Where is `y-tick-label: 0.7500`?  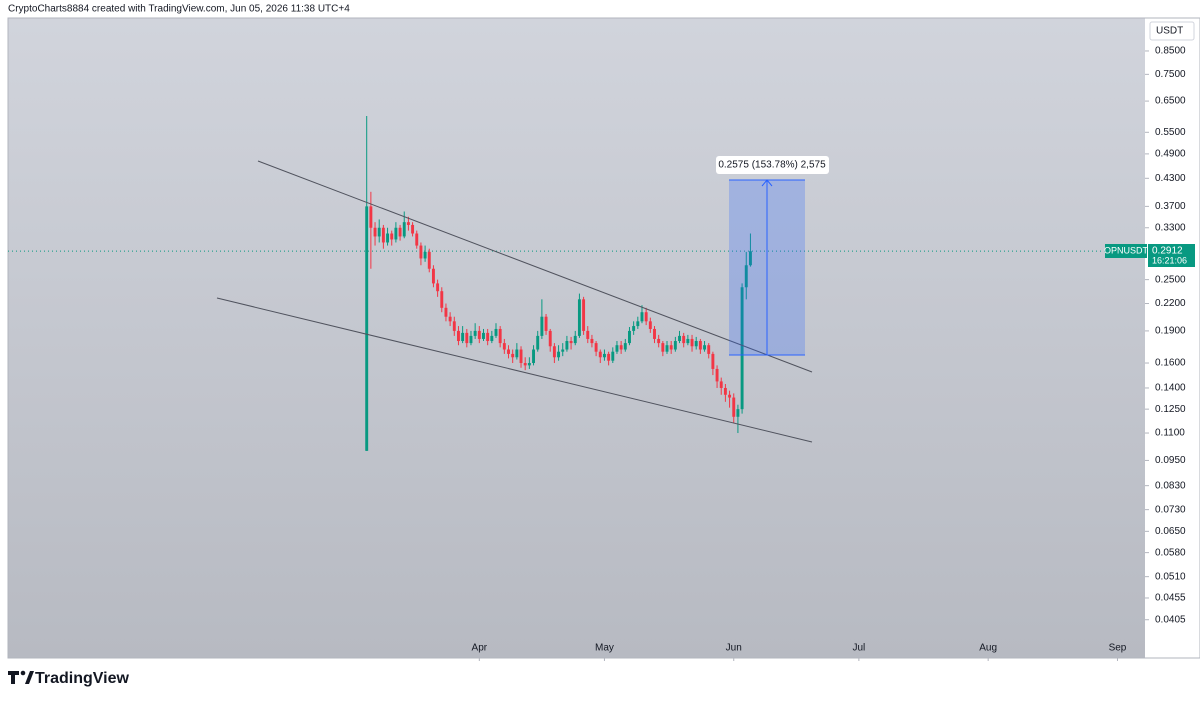 y-tick-label: 0.7500 is located at coordinates (1170, 74).